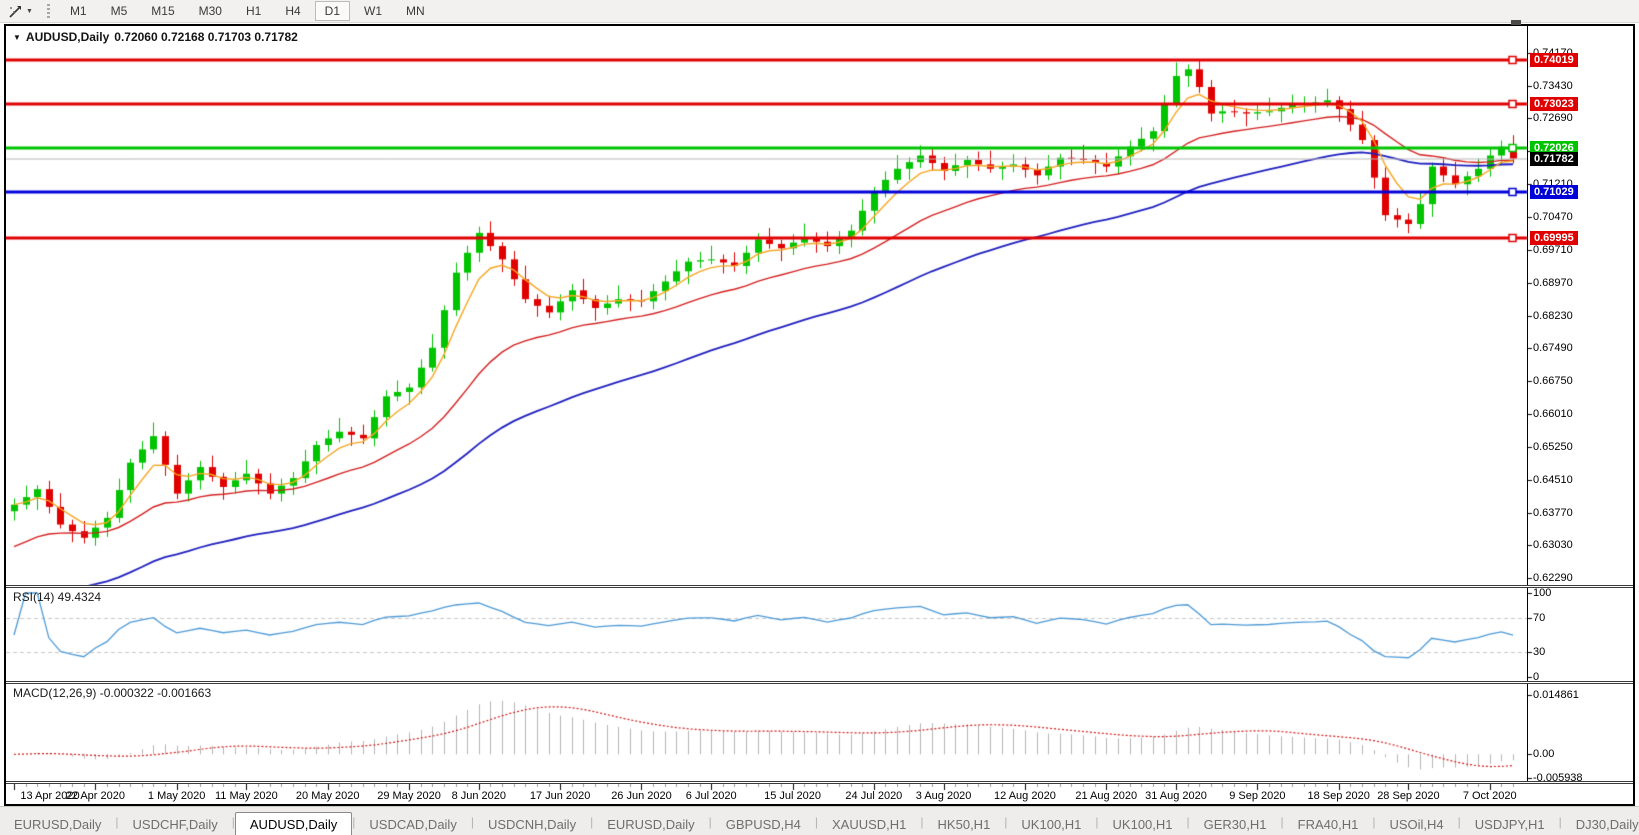  Describe the element at coordinates (1558, 778) in the screenshot. I see `macd-tick--0.005938: -0.005938` at that location.